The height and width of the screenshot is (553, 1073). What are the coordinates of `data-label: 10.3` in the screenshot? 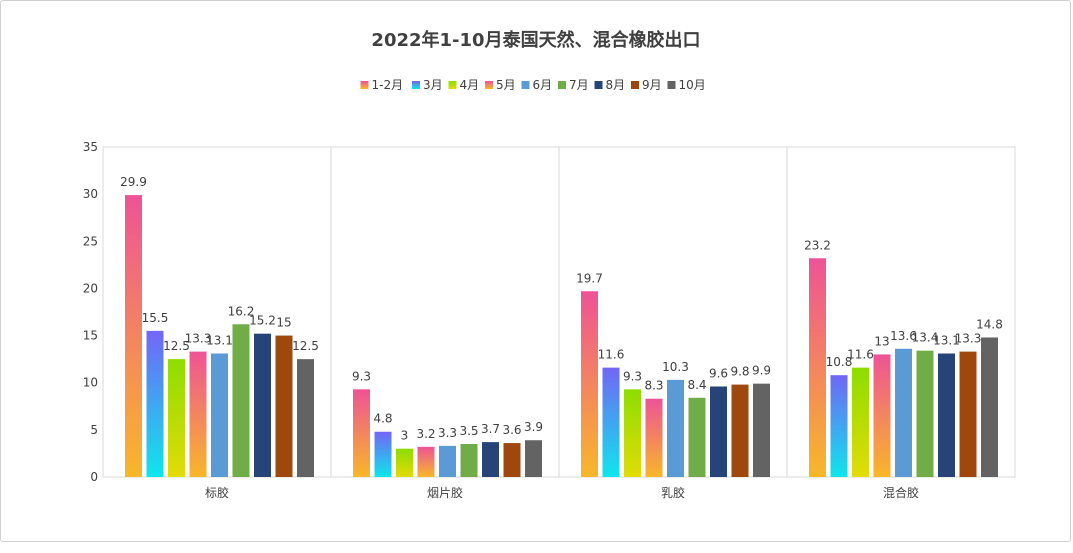 It's located at (675, 367).